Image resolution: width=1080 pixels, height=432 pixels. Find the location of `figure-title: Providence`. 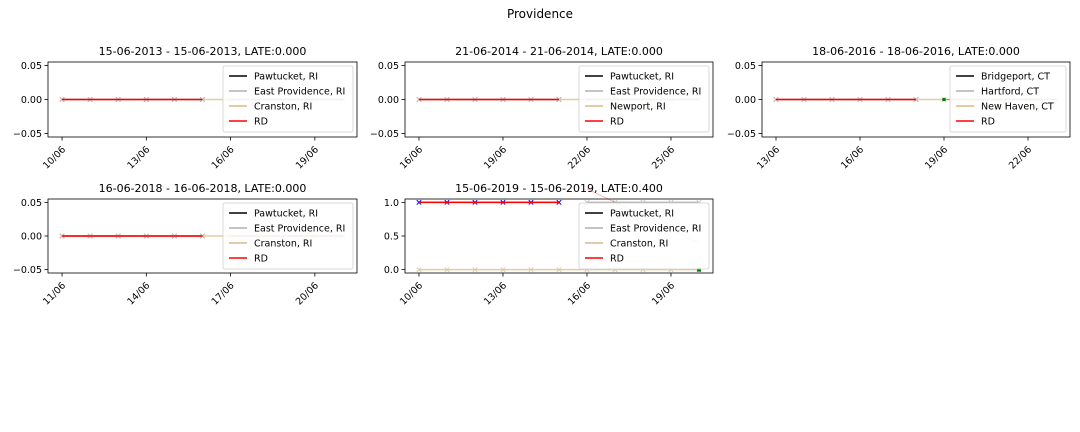

figure-title: Providence is located at coordinates (540, 14).